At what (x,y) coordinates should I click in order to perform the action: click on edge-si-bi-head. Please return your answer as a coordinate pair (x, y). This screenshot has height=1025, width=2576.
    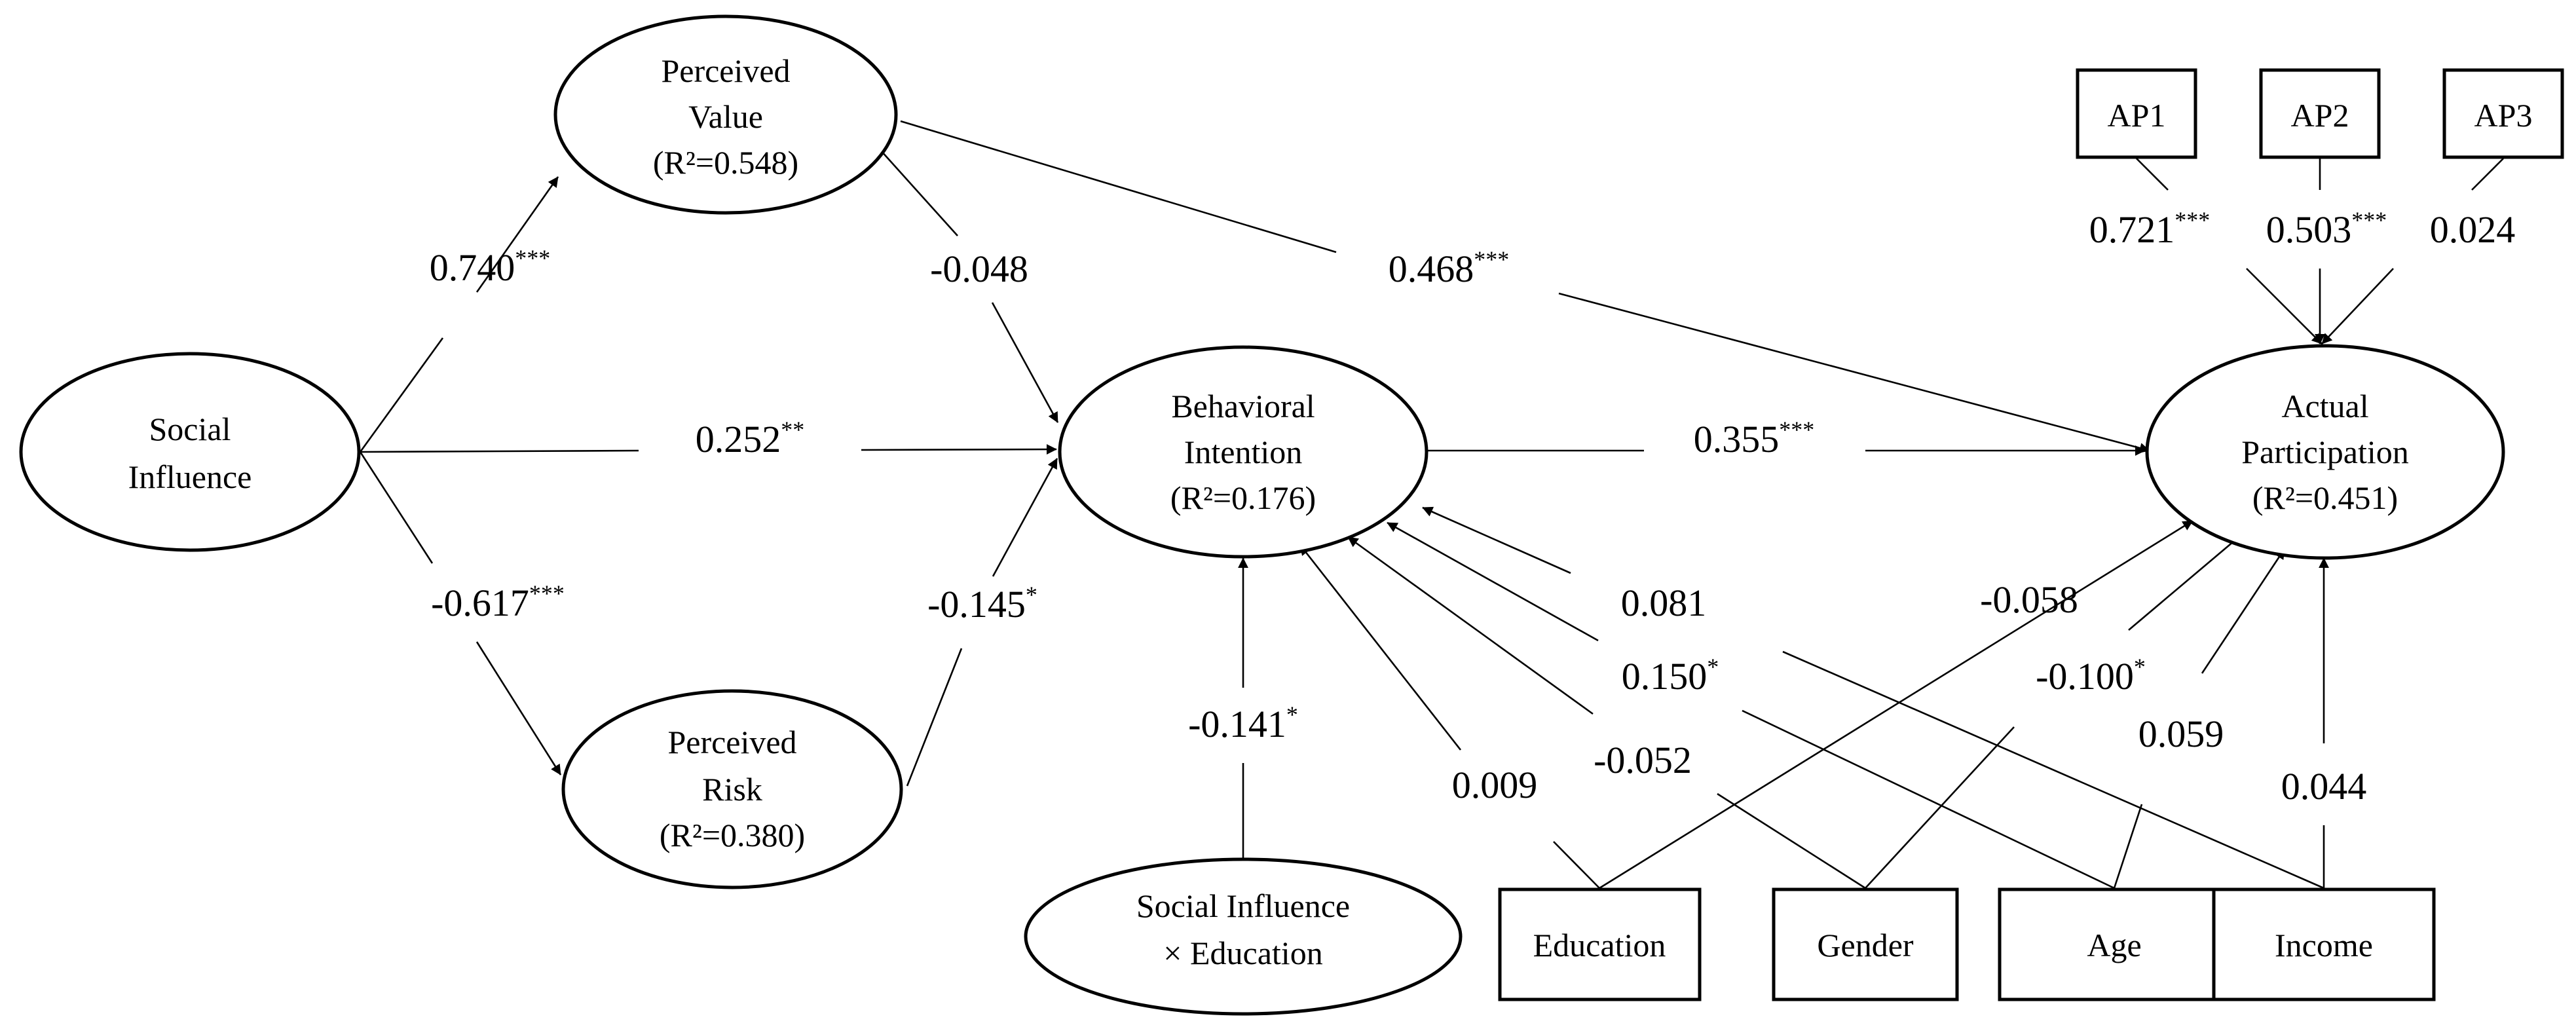
    Looking at the image, I should click on (959, 449).